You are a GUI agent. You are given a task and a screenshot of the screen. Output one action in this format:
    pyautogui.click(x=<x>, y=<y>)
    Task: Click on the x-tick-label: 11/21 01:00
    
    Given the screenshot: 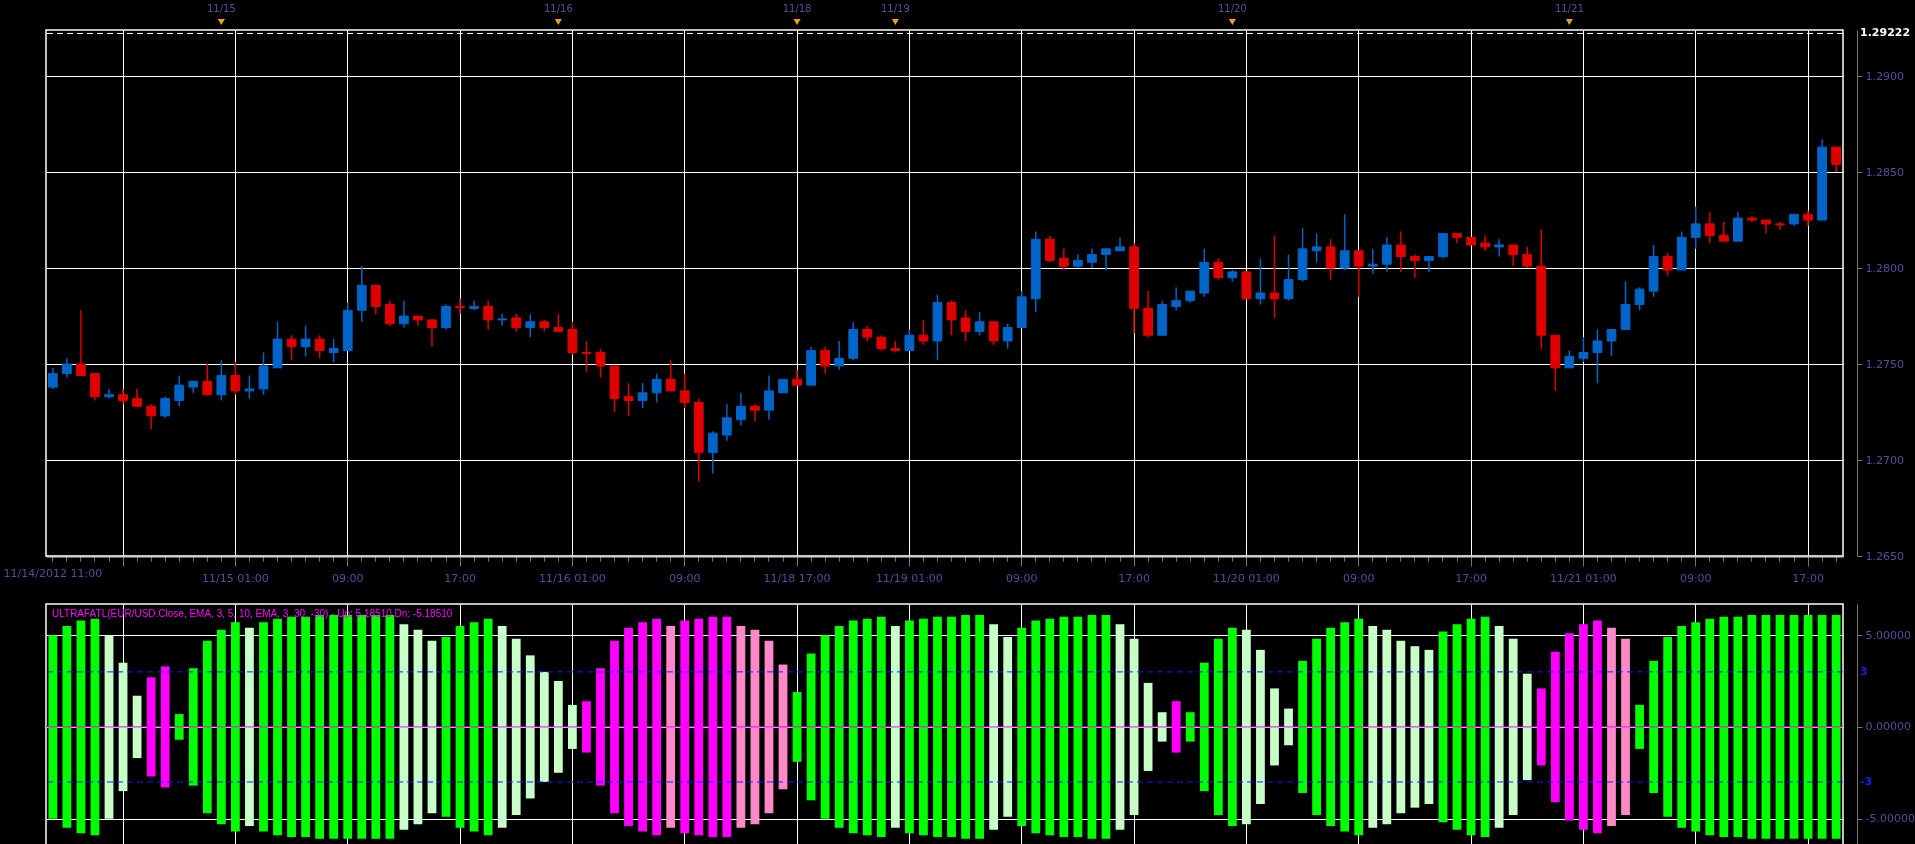 What is the action you would take?
    pyautogui.click(x=1583, y=578)
    